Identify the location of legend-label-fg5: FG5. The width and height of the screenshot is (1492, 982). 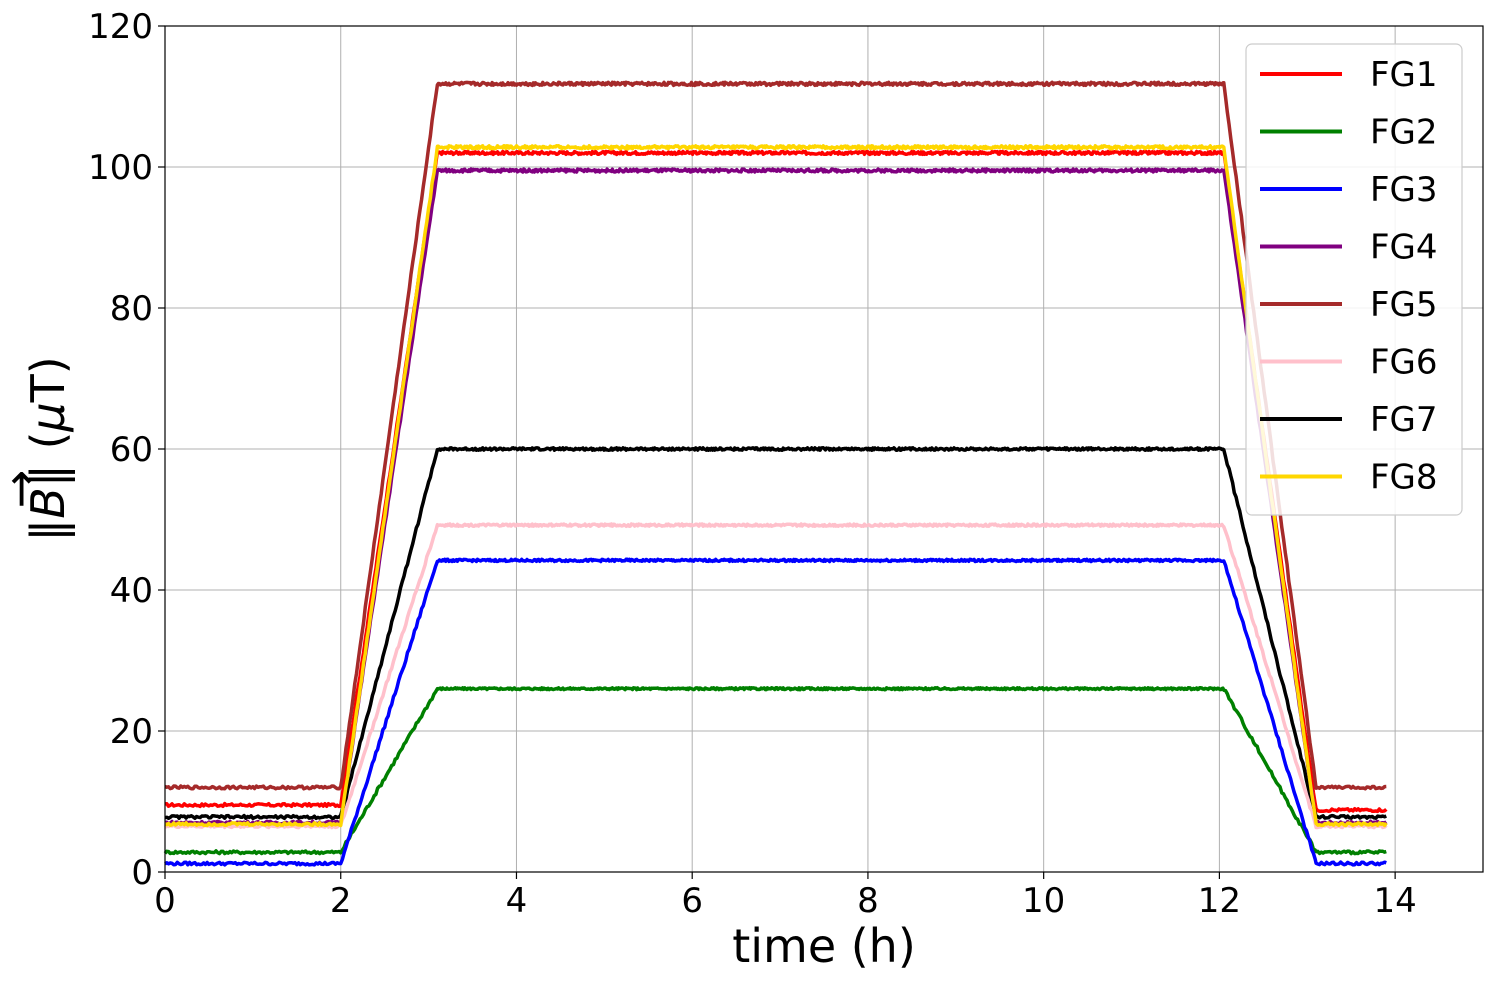
(1404, 305).